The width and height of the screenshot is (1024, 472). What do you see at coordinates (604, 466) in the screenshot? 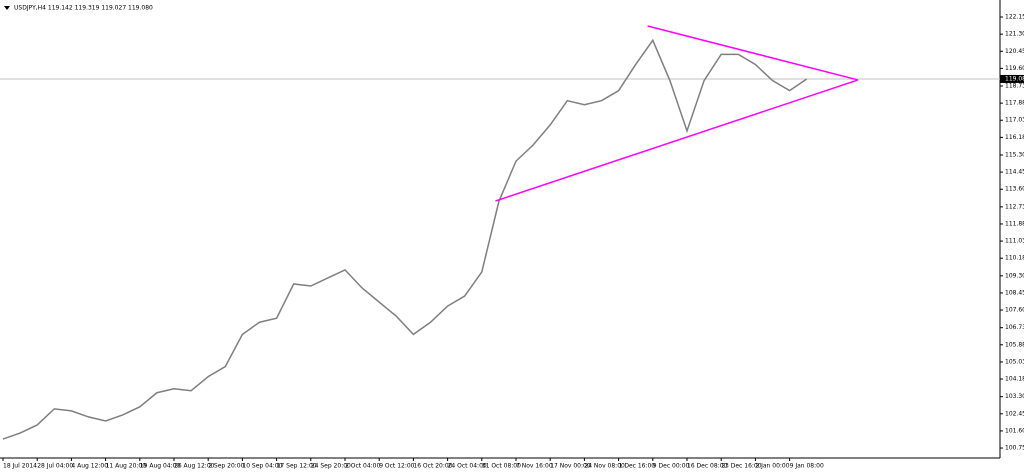
I see `x-tick-label: 24 Nov 08:00` at bounding box center [604, 466].